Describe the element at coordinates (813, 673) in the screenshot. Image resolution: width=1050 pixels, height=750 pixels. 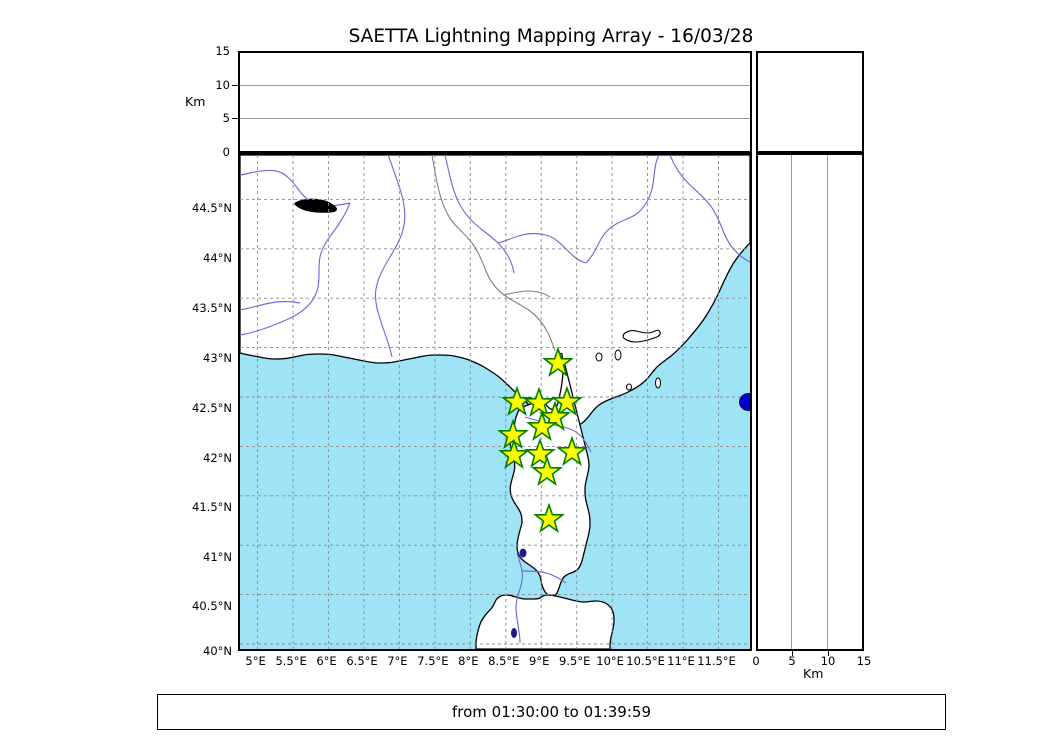
I see `right-panel-xaxis-label: Km` at that location.